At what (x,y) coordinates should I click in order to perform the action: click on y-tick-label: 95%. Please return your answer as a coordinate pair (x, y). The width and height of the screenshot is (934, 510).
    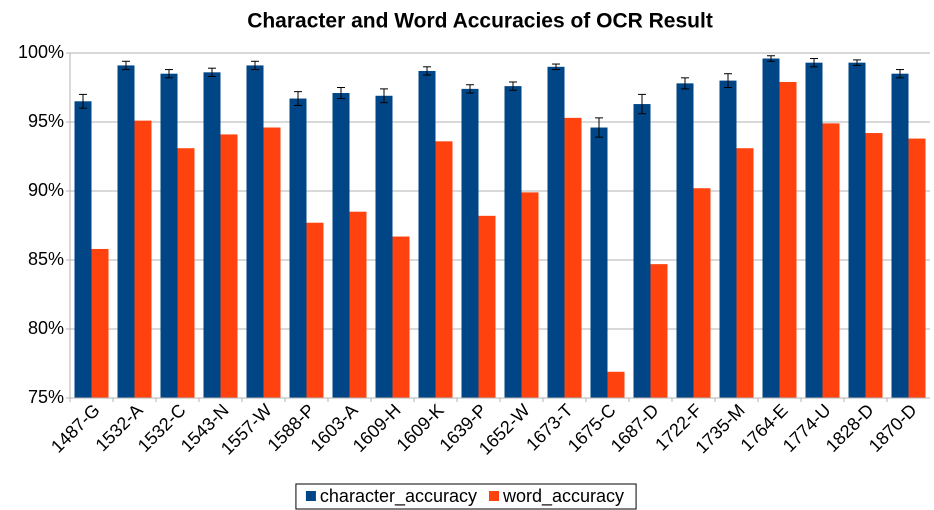
    Looking at the image, I should click on (46, 121).